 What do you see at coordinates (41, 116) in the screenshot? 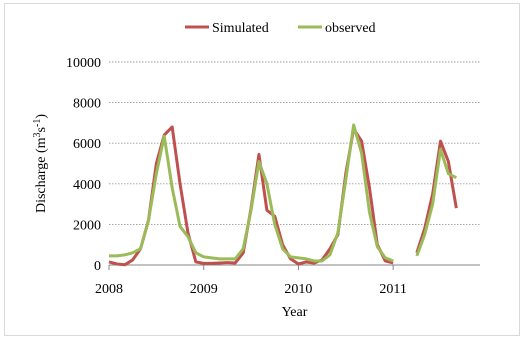
I see `y-axis-title-close: )` at bounding box center [41, 116].